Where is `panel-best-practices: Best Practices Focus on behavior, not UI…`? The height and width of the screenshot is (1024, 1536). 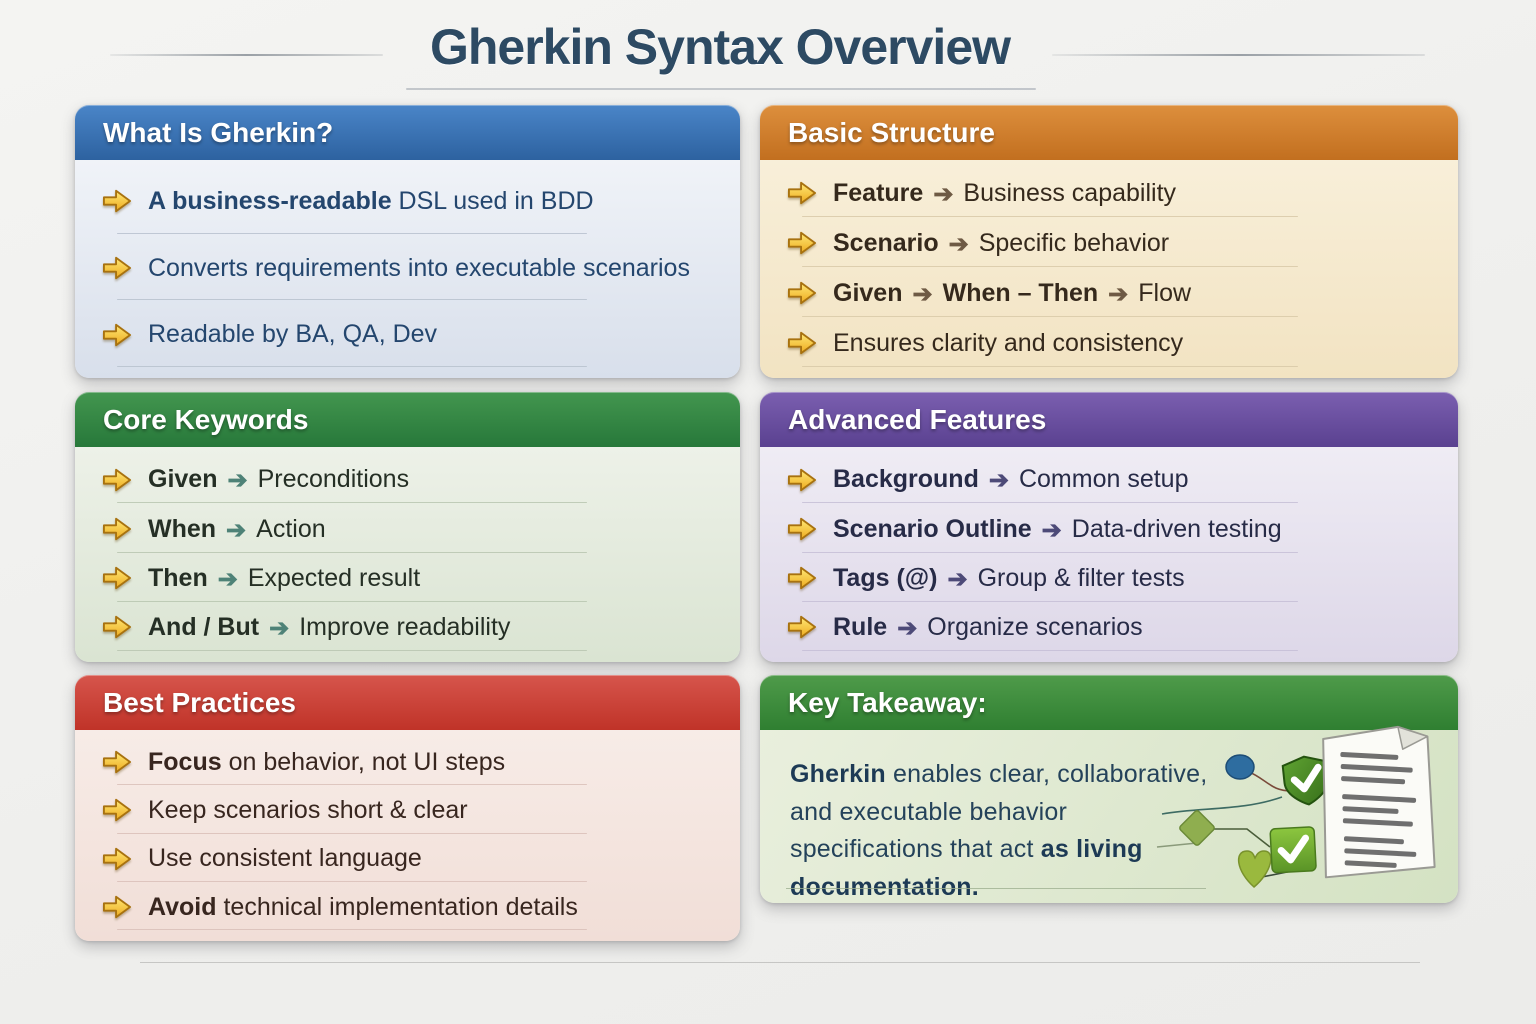
panel-best-practices: Best Practices Focus on behavior, not UI… is located at coordinates (407, 808).